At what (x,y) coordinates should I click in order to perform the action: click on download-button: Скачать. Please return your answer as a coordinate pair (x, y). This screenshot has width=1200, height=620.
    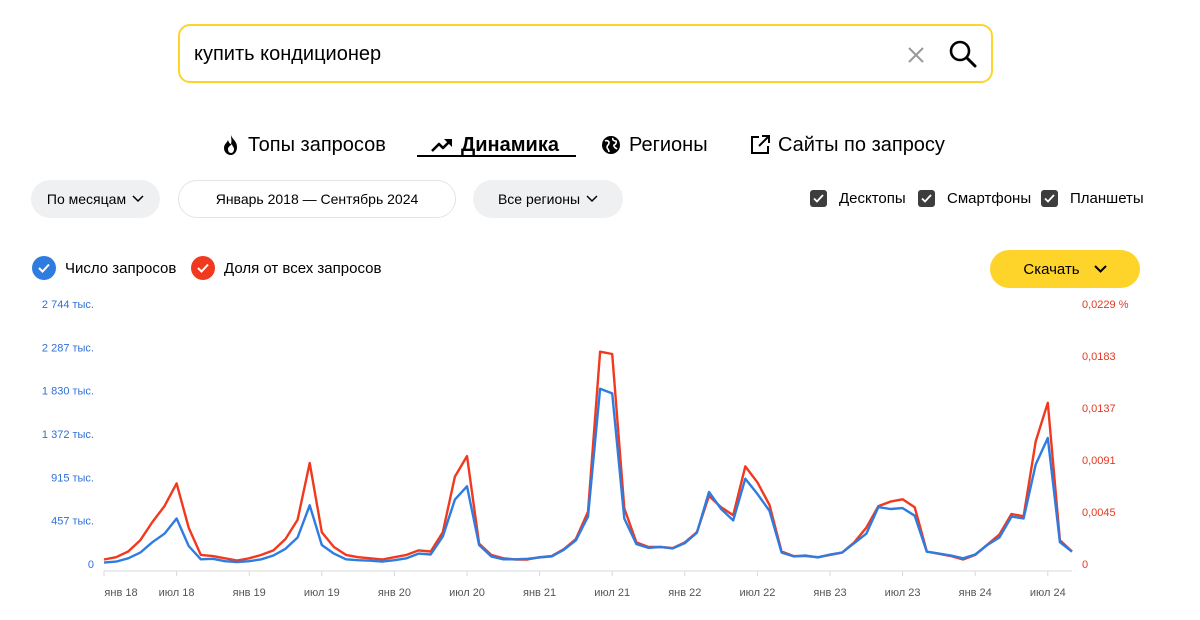
    Looking at the image, I should click on (1065, 269).